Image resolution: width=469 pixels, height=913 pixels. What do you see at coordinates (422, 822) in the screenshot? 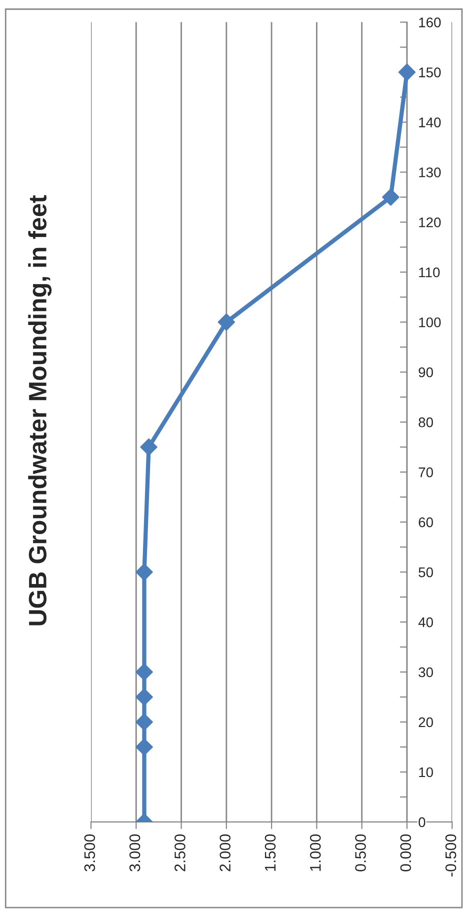
I see `y-tick-label: 0` at bounding box center [422, 822].